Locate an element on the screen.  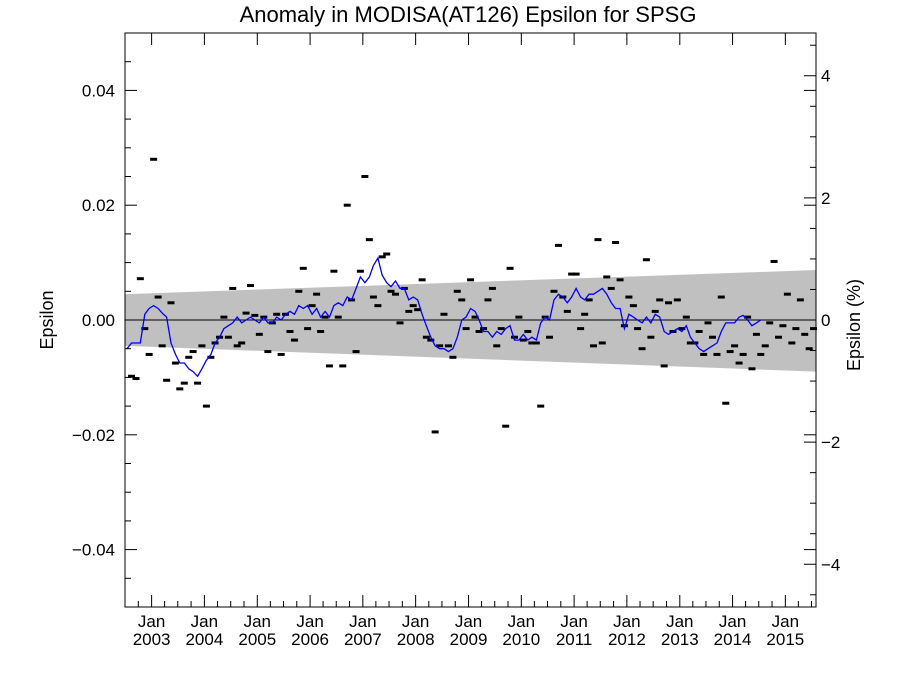
x-tick-year-label: 2005 is located at coordinates (257, 639).